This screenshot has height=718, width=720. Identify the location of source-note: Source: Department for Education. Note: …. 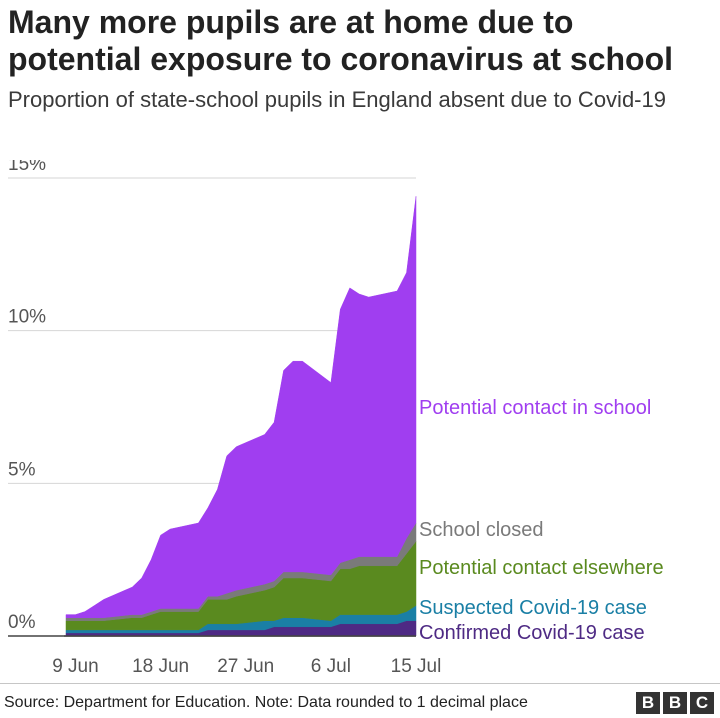
(266, 702).